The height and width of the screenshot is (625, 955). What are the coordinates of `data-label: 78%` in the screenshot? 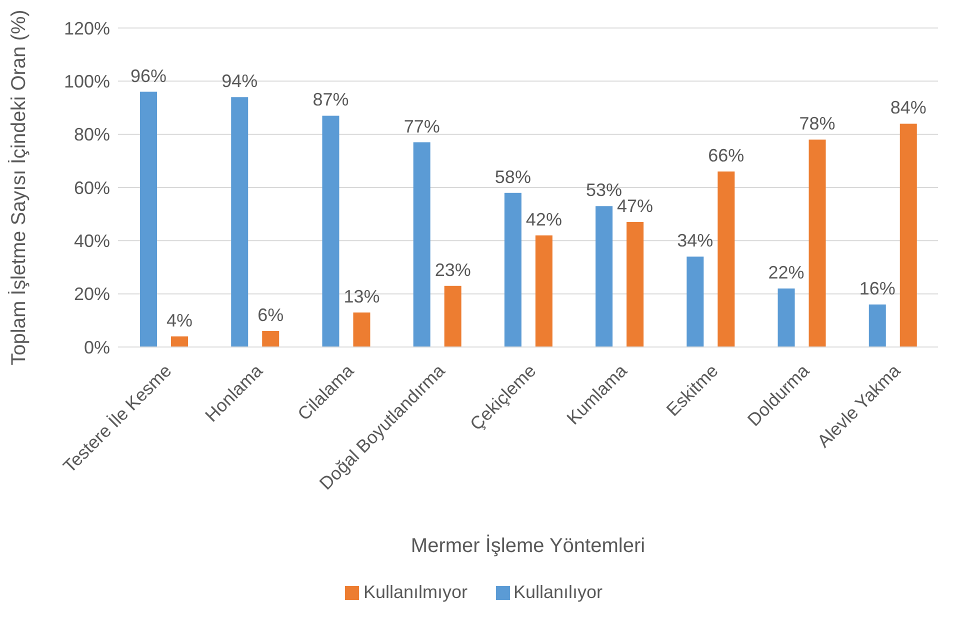 It's located at (817, 124).